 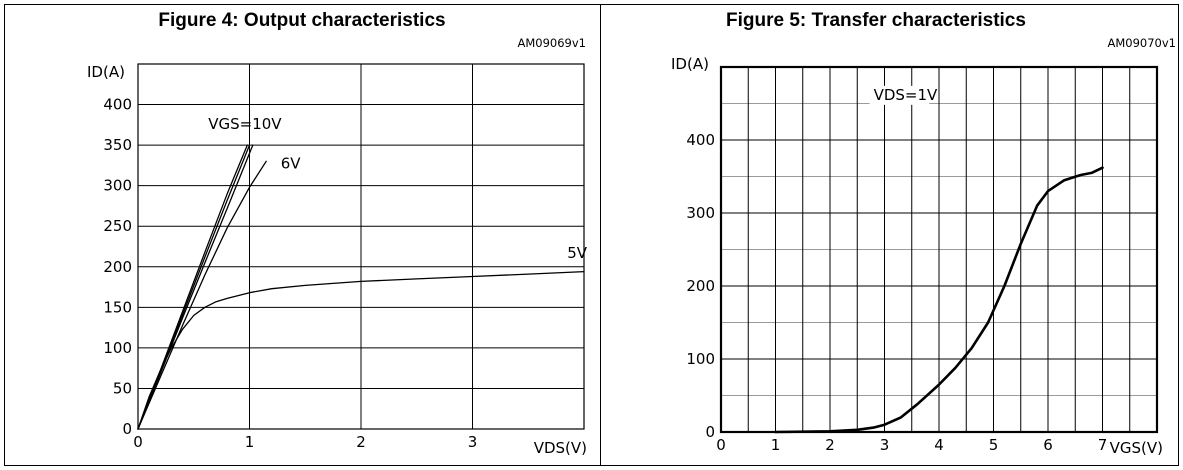 I want to click on curve-labels: VDS=1V, so click(x=903, y=95).